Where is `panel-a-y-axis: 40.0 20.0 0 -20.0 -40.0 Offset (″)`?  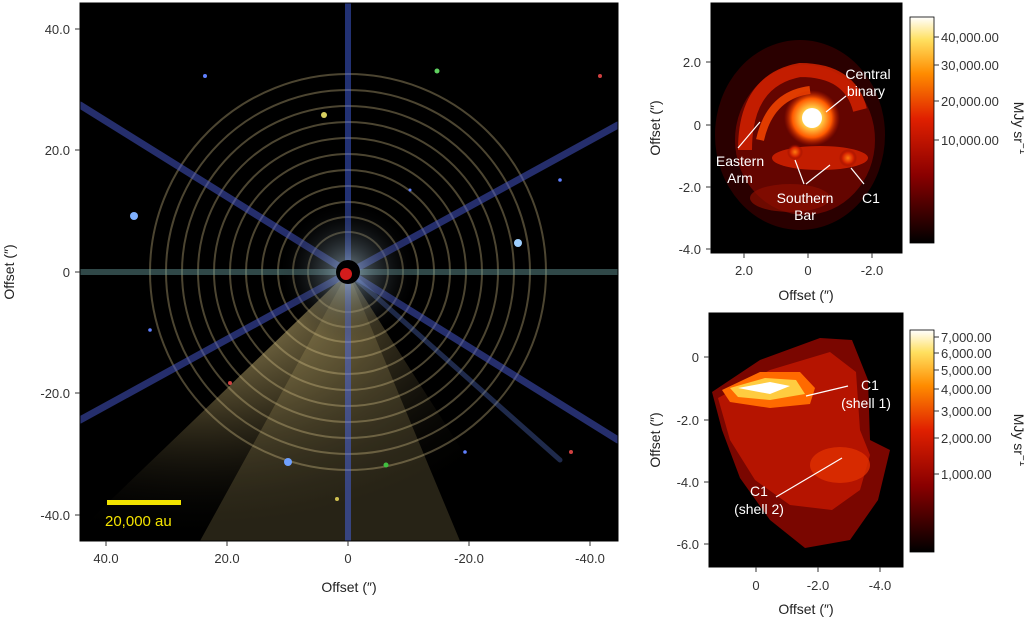 panel-a-y-axis: 40.0 20.0 0 -20.0 -40.0 Offset (″) is located at coordinates (40, 272).